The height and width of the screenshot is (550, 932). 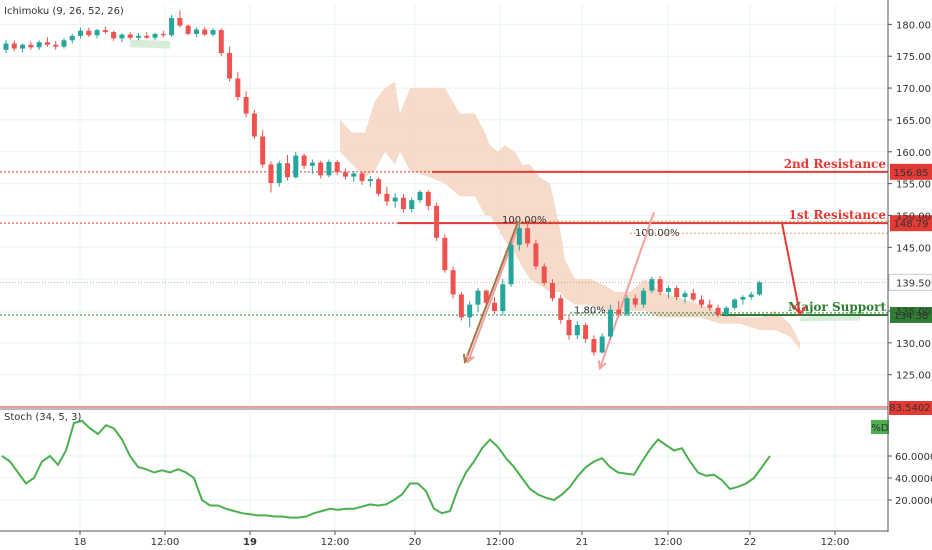 I want to click on time-tick-label: 21, so click(x=582, y=542).